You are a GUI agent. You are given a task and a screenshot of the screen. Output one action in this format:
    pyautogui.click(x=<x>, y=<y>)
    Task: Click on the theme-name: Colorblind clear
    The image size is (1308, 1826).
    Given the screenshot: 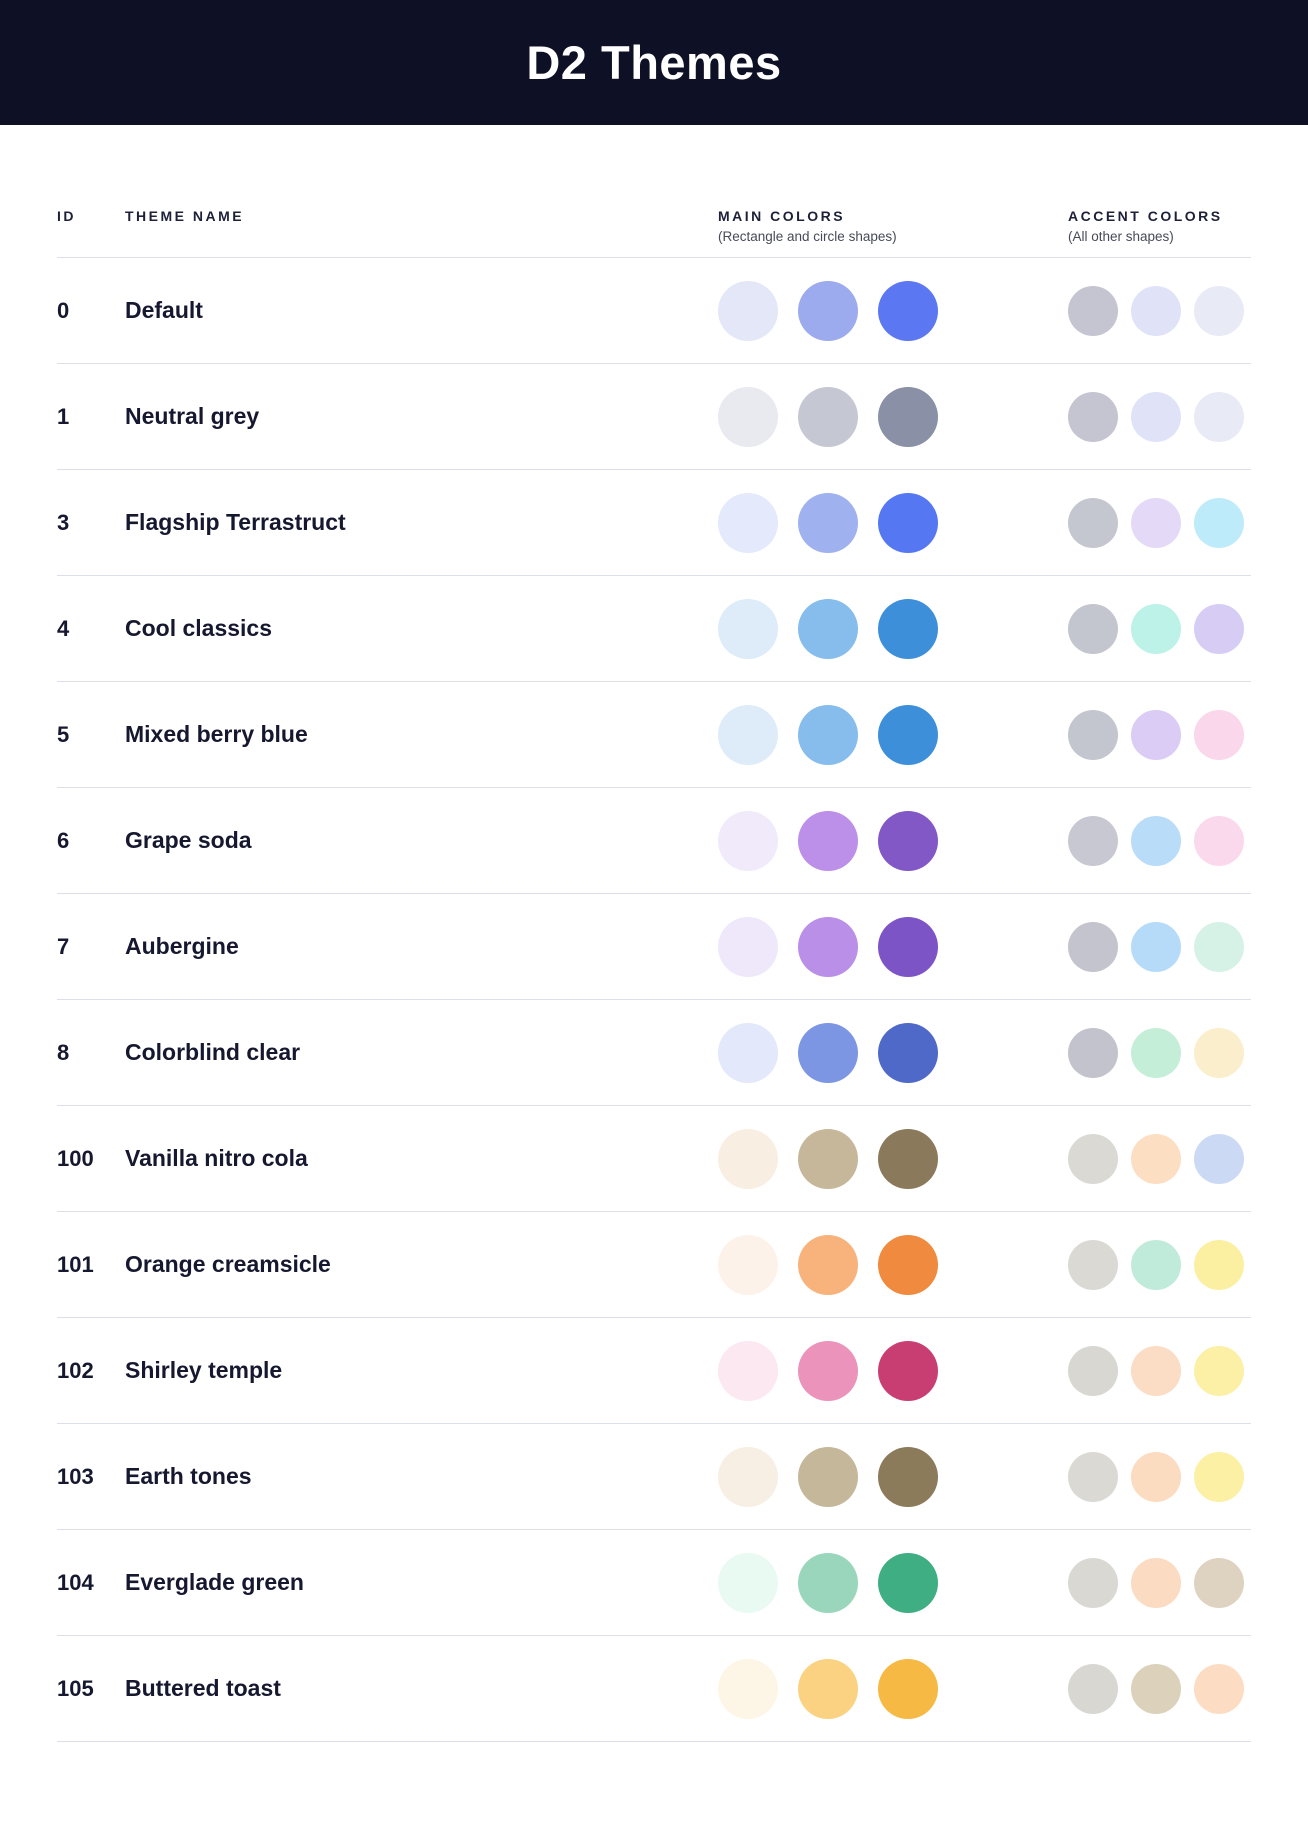 What is the action you would take?
    pyautogui.click(x=213, y=1052)
    